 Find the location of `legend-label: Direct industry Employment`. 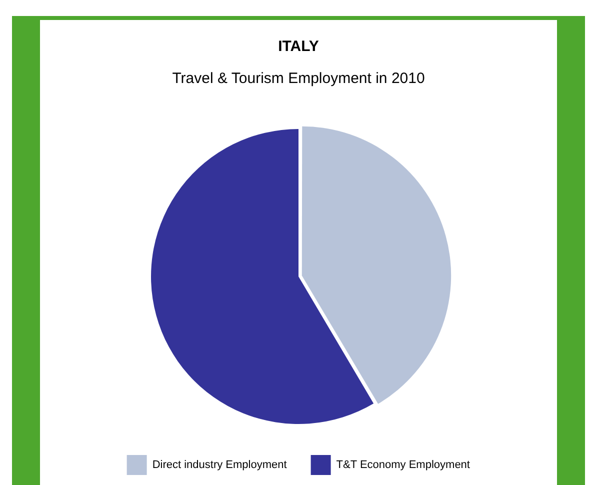

legend-label: Direct industry Employment is located at coordinates (219, 465).